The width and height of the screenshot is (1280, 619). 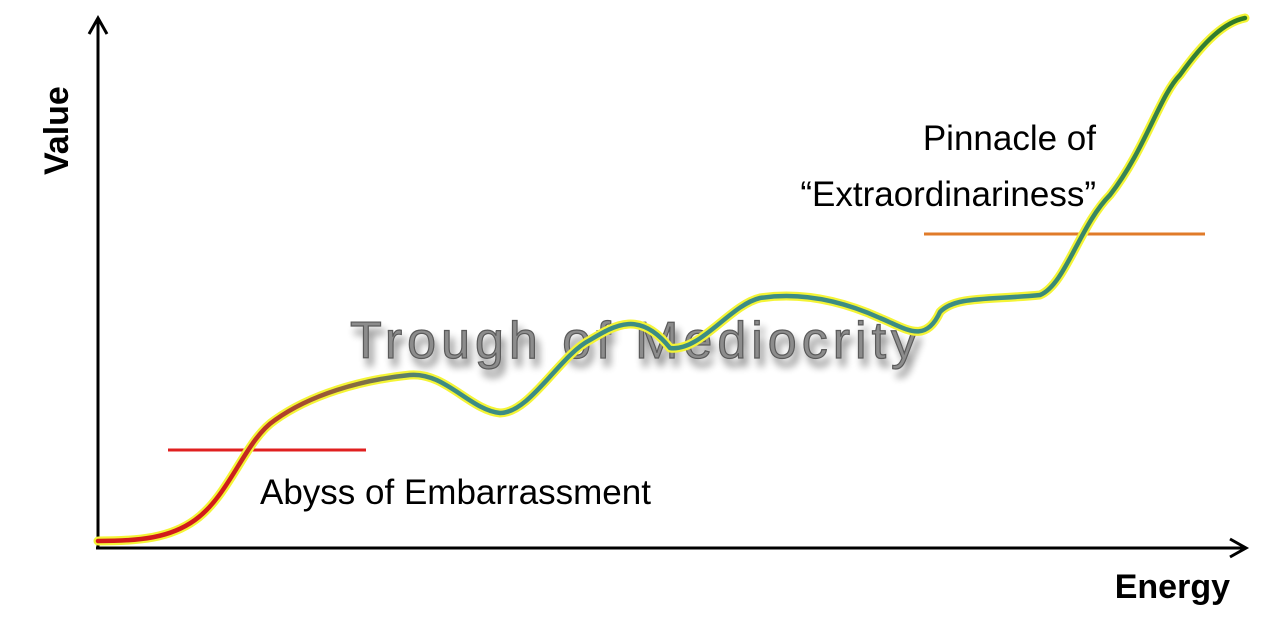 I want to click on abyss-label: Abyss of Embarrassment, so click(x=455, y=492).